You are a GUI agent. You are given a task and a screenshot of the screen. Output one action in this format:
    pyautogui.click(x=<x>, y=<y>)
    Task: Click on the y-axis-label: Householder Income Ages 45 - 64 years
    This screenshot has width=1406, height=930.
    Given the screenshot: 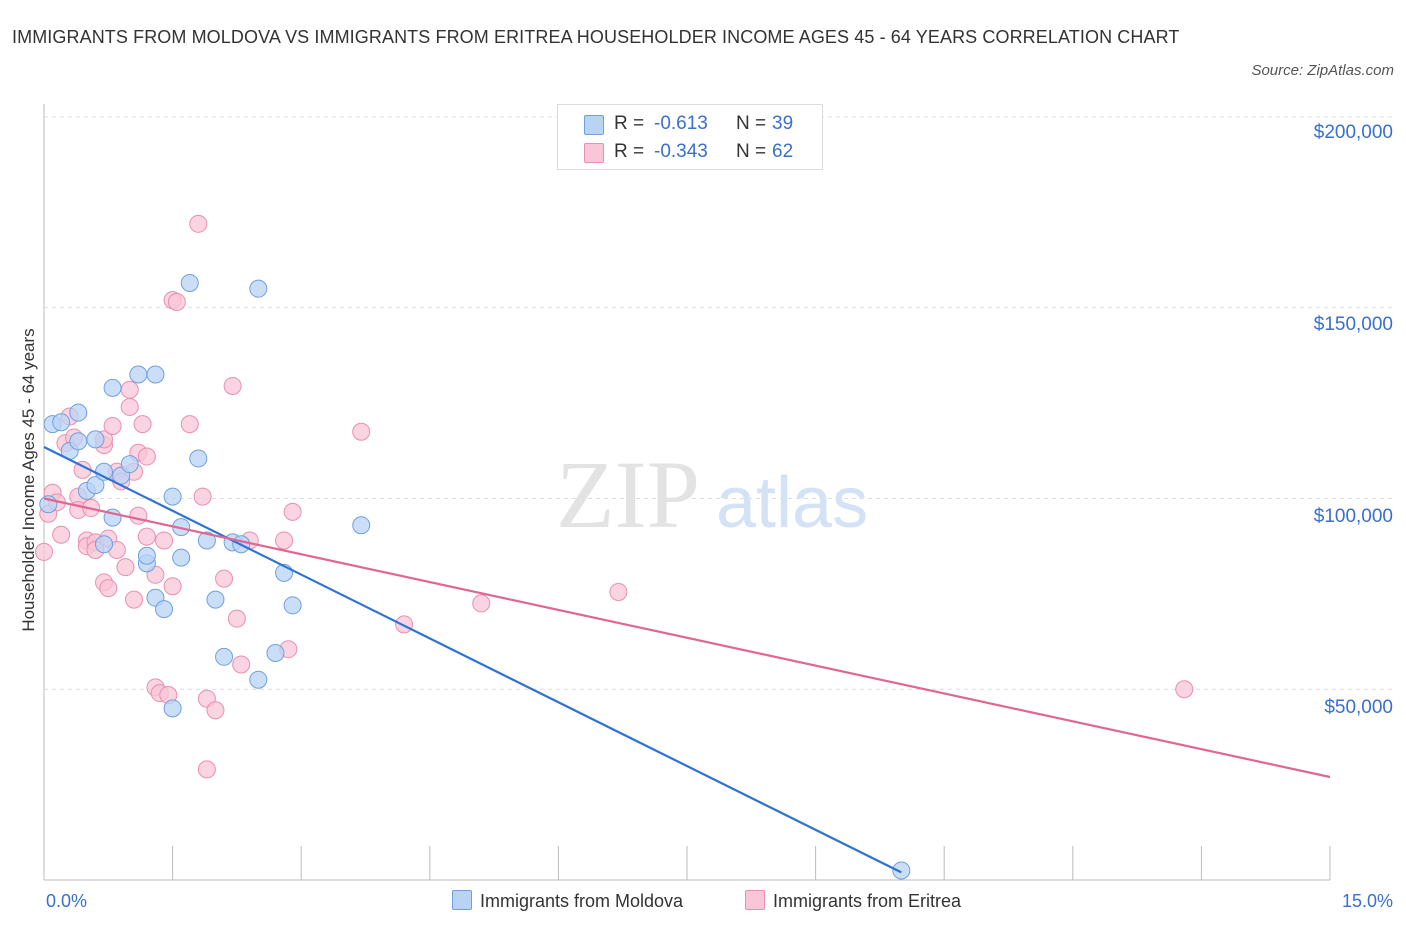 What is the action you would take?
    pyautogui.click(x=28, y=480)
    